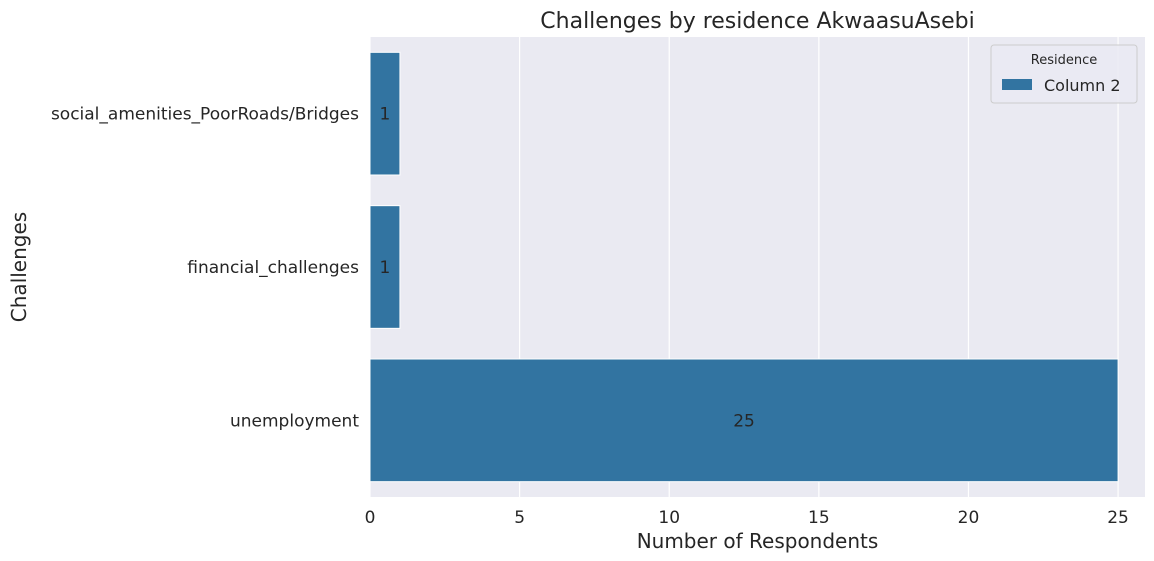  I want to click on x-axis-ticks: 0 5 10 15 20 25, so click(747, 518).